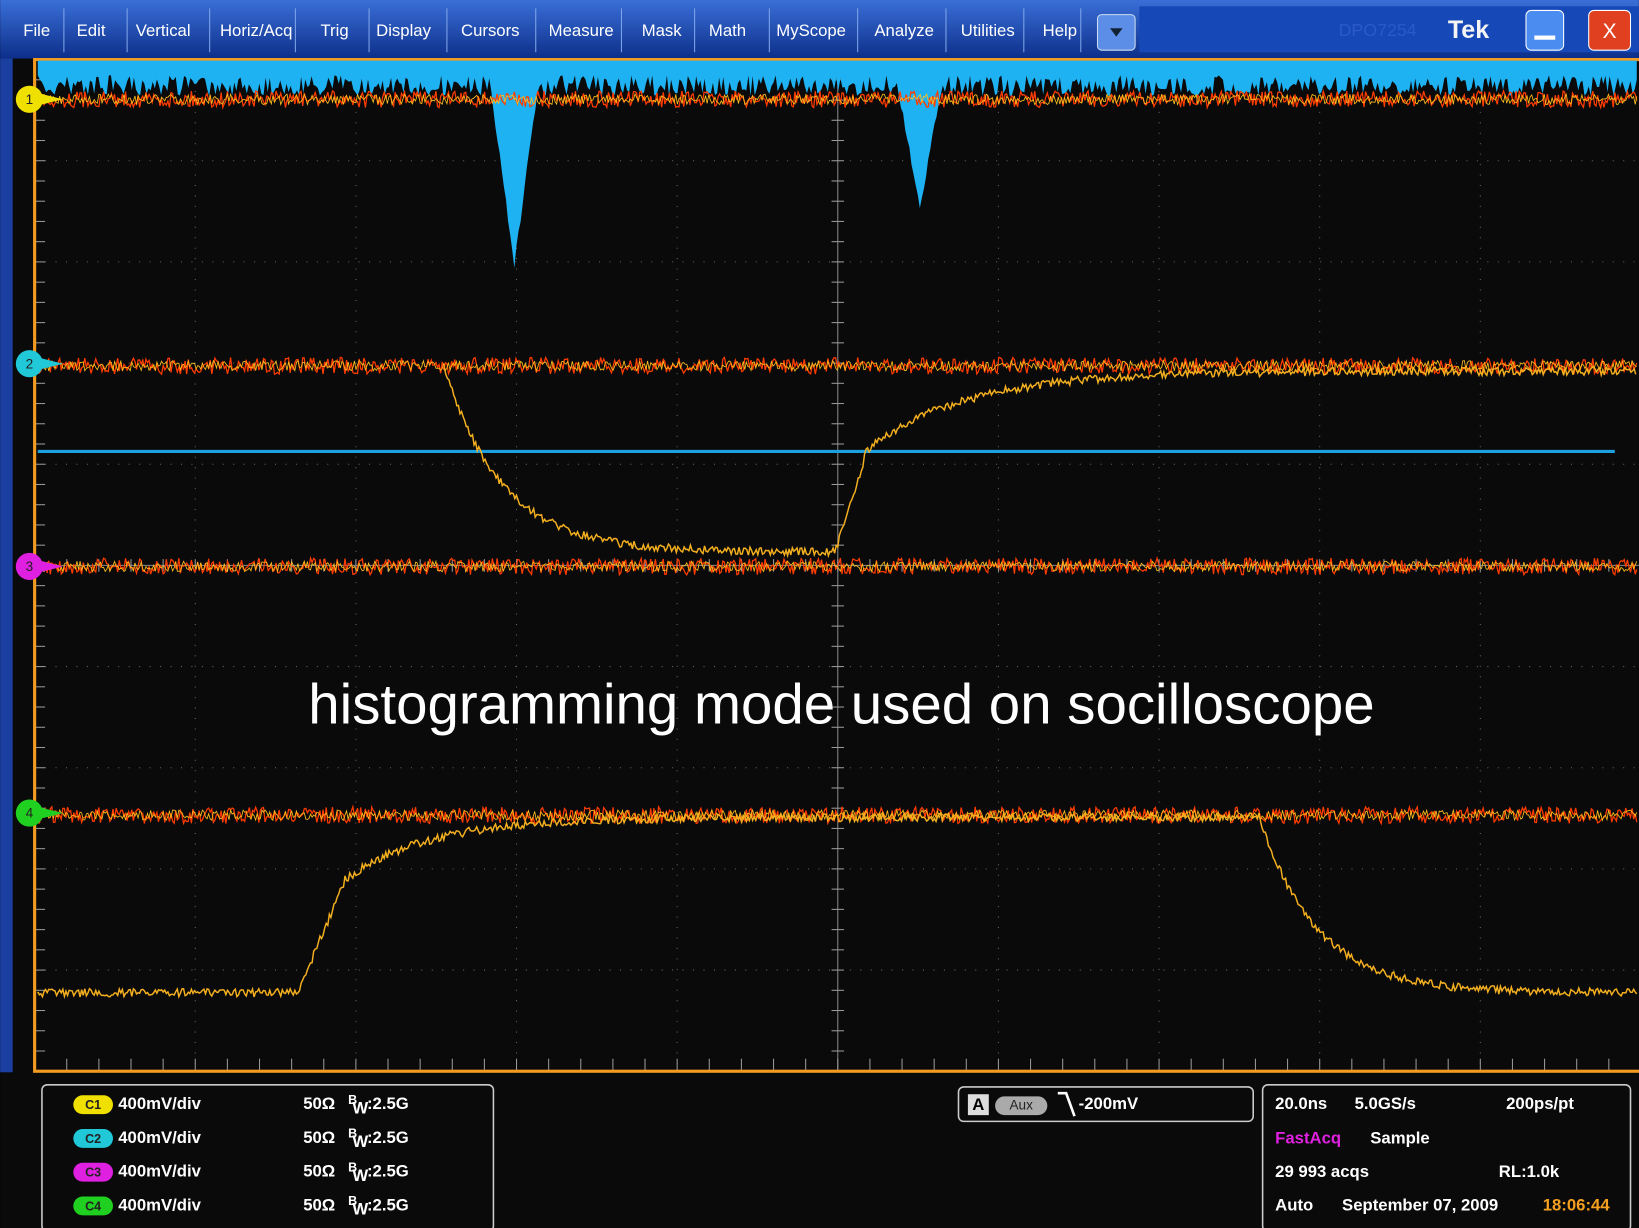 This screenshot has width=1639, height=1228. What do you see at coordinates (268, 1156) in the screenshot?
I see `channel-panel` at bounding box center [268, 1156].